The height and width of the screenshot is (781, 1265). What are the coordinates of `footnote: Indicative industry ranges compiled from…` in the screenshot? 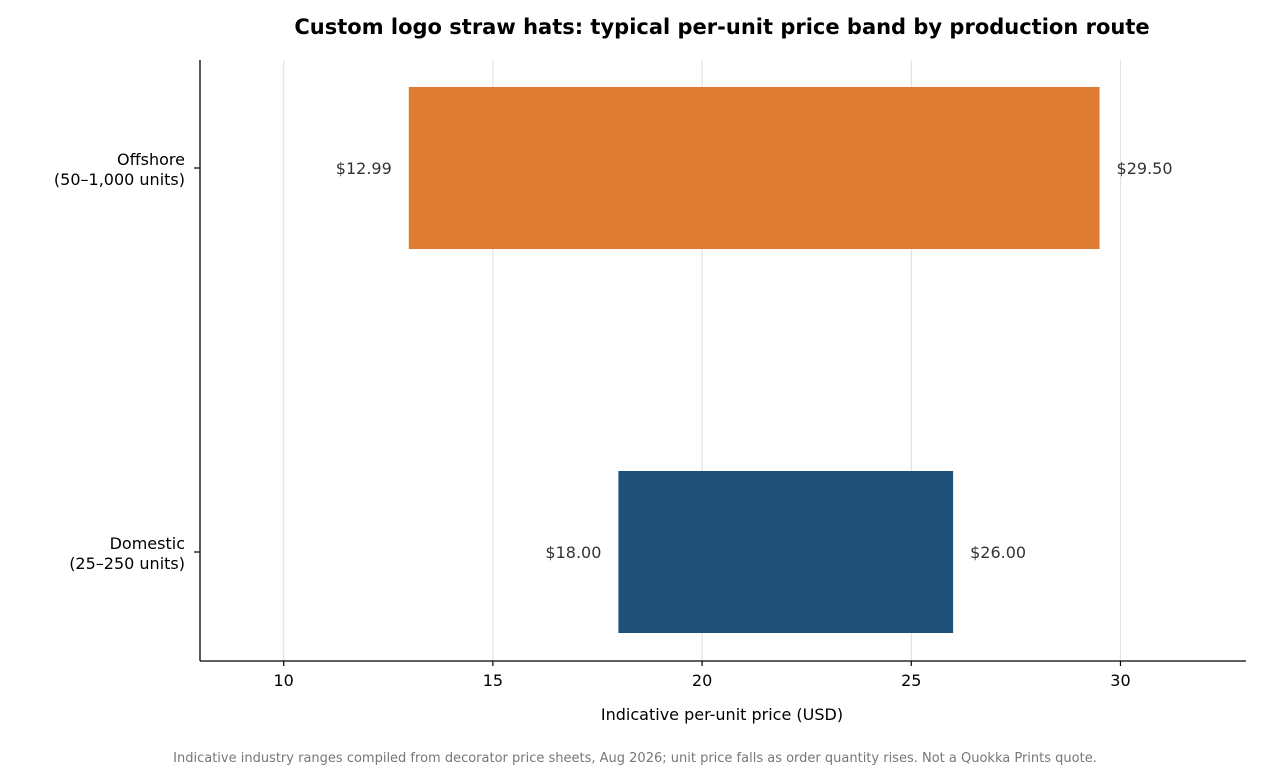 It's located at (635, 758).